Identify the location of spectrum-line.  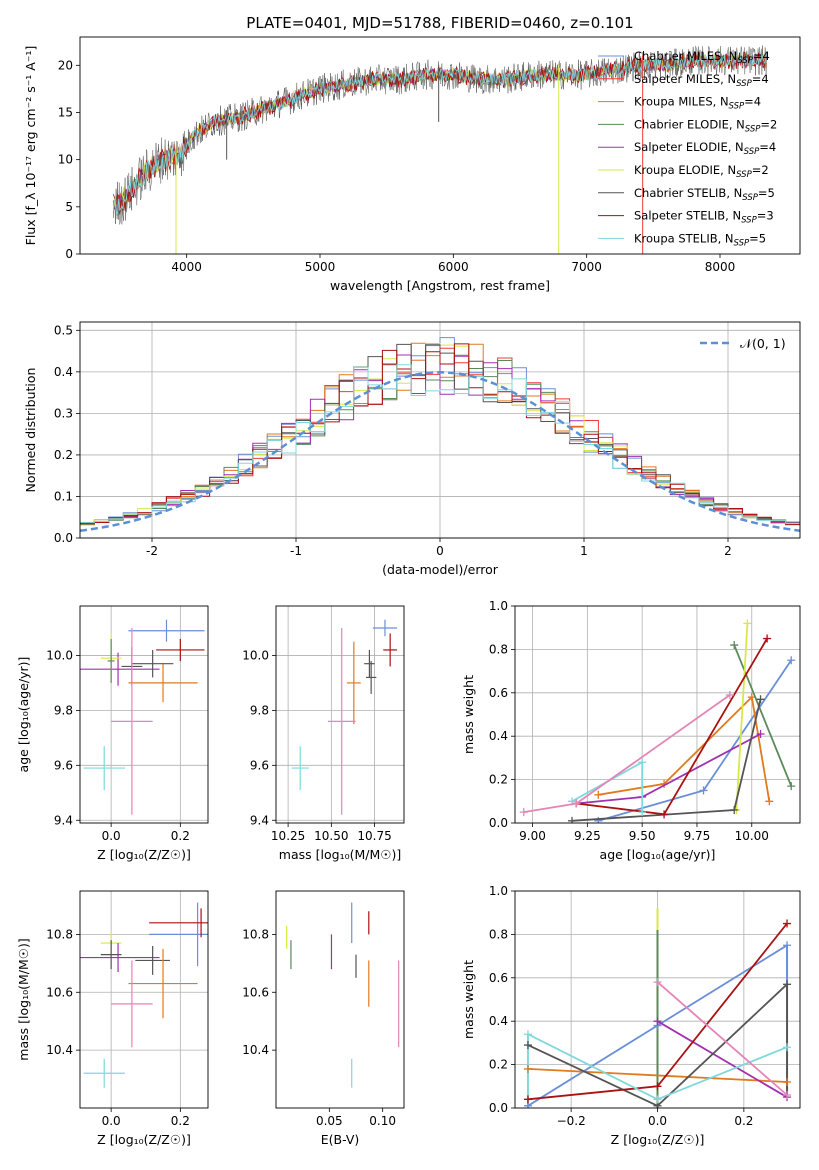
(439, 134).